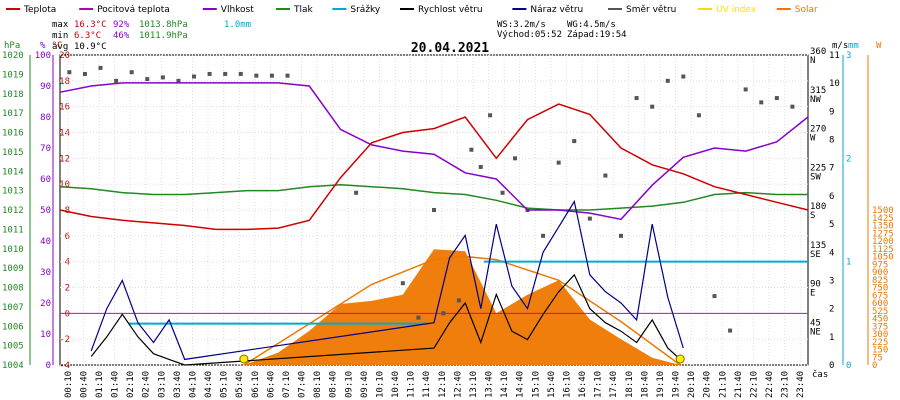 This screenshot has width=900, height=400. What do you see at coordinates (880, 343) in the screenshot?
I see `w-tick-label: 225` at bounding box center [880, 343].